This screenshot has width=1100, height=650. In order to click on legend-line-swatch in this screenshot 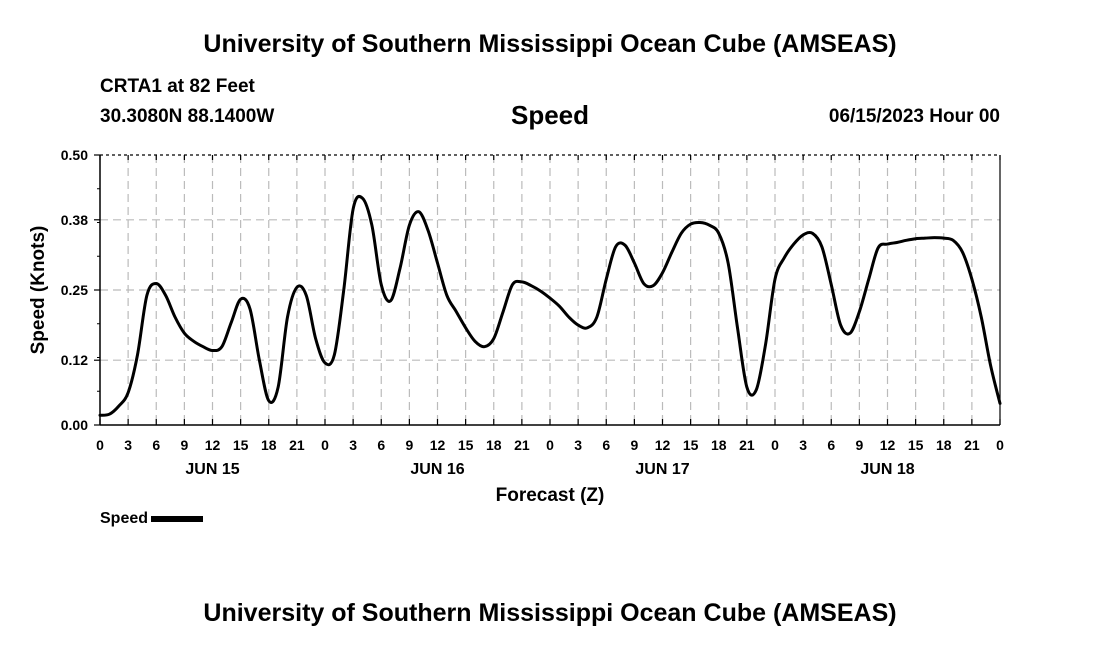, I will do `click(177, 519)`.